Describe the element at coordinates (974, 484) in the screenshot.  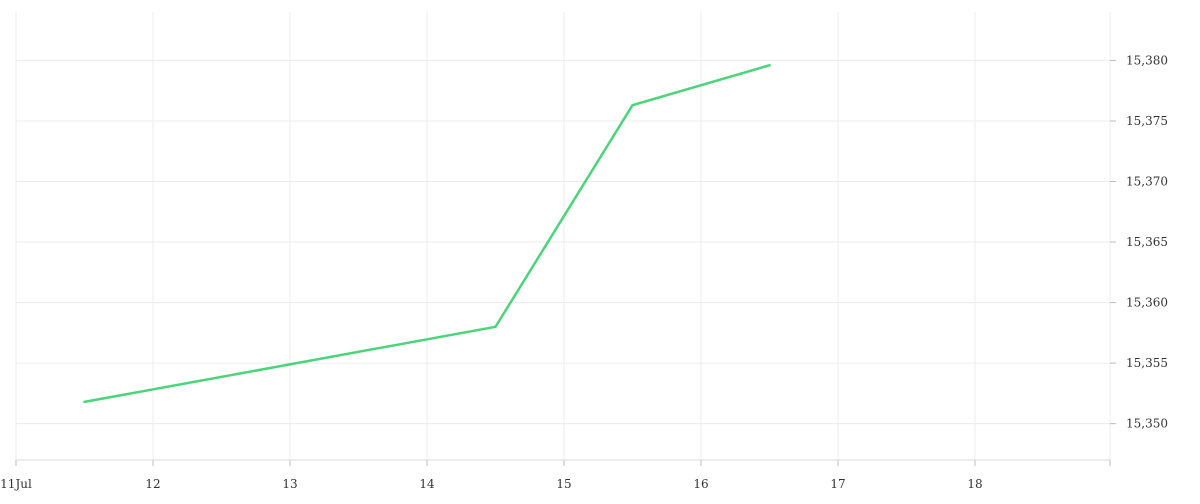
I see `x-tick-label: 18` at that location.